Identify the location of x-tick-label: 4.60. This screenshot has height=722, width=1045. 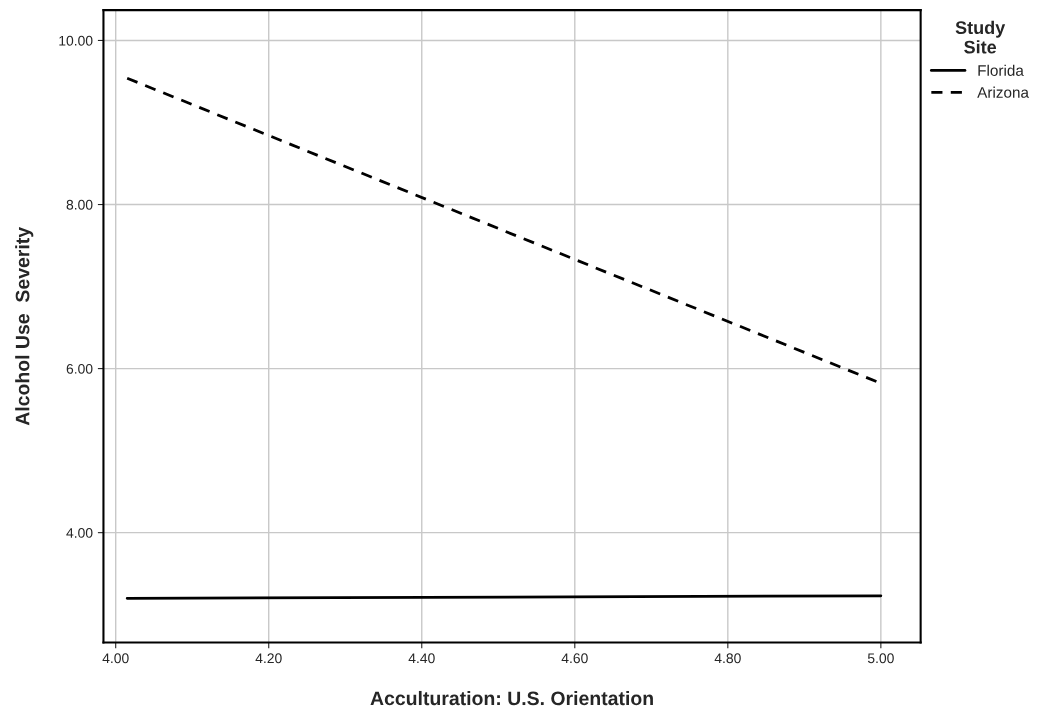
(574, 658).